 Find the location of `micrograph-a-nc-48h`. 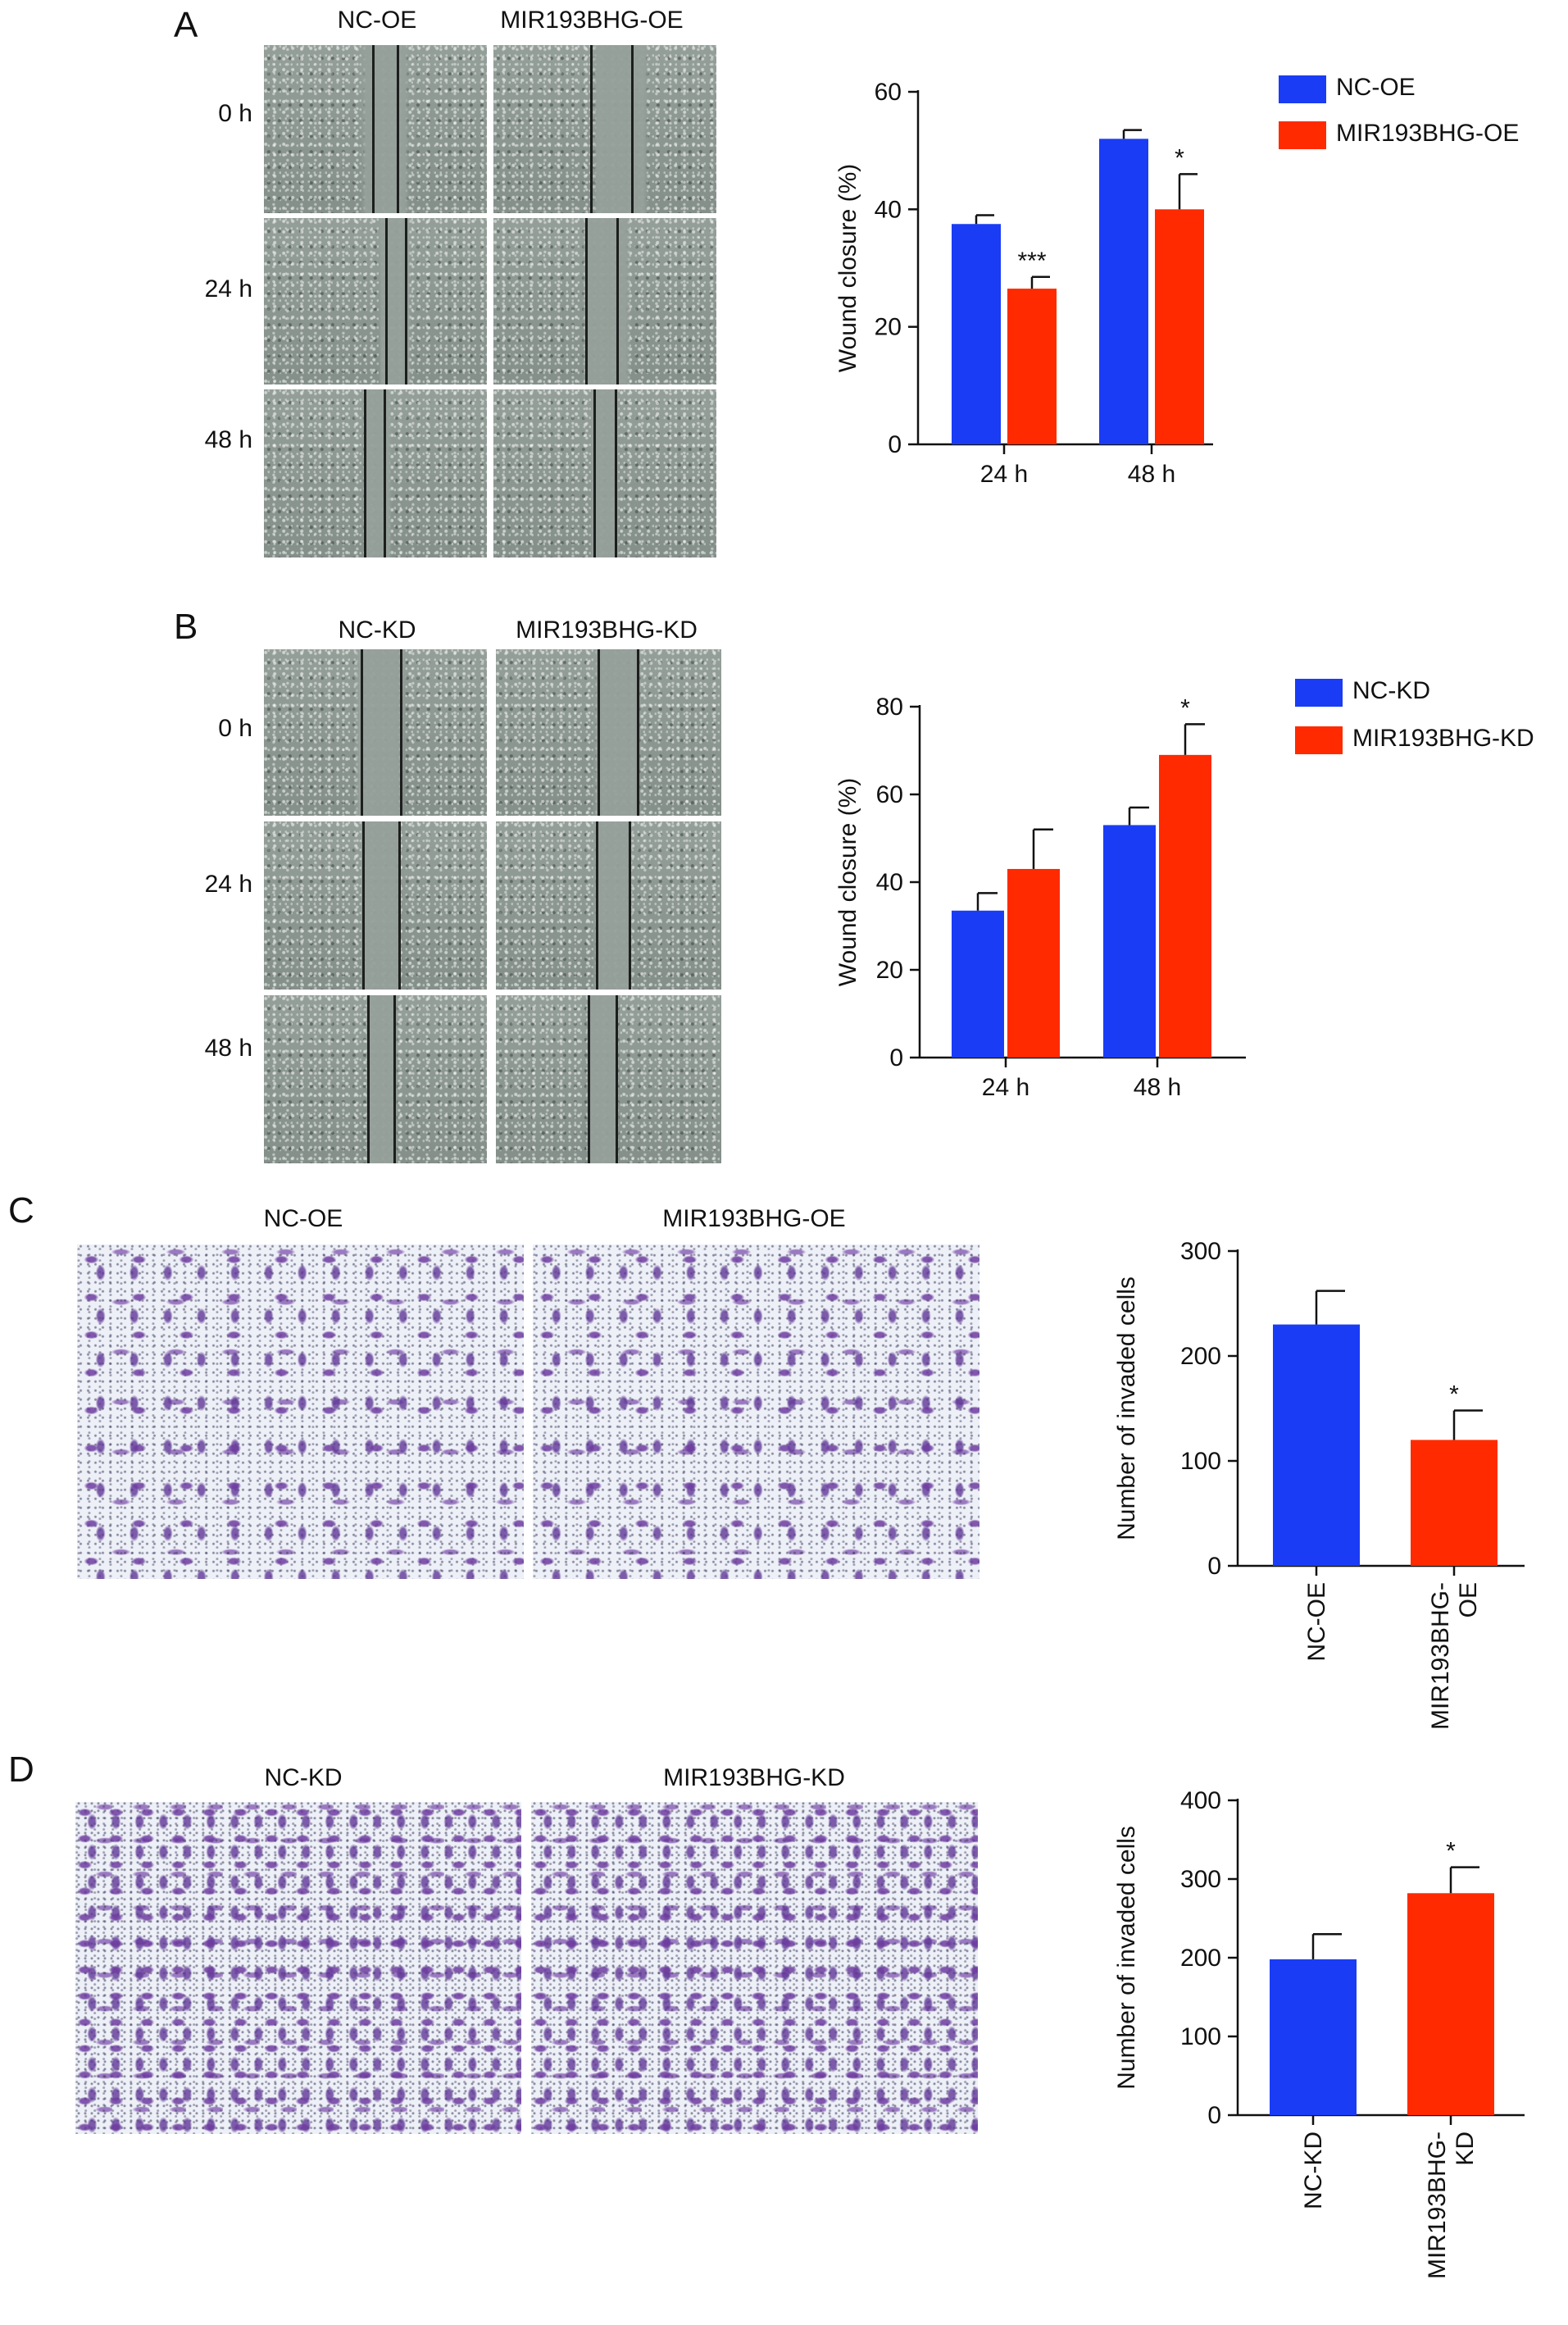

micrograph-a-nc-48h is located at coordinates (375, 473).